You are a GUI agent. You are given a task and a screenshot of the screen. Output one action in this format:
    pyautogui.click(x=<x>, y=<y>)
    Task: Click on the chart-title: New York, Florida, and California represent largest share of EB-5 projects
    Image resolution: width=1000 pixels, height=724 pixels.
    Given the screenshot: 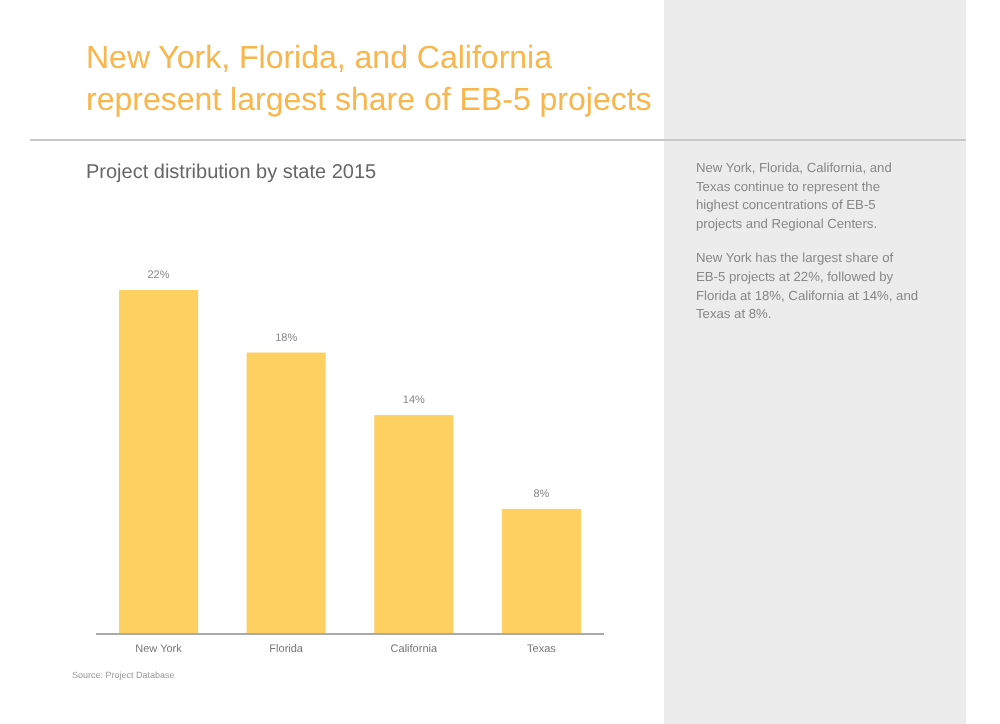 What is the action you would take?
    pyautogui.click(x=369, y=80)
    